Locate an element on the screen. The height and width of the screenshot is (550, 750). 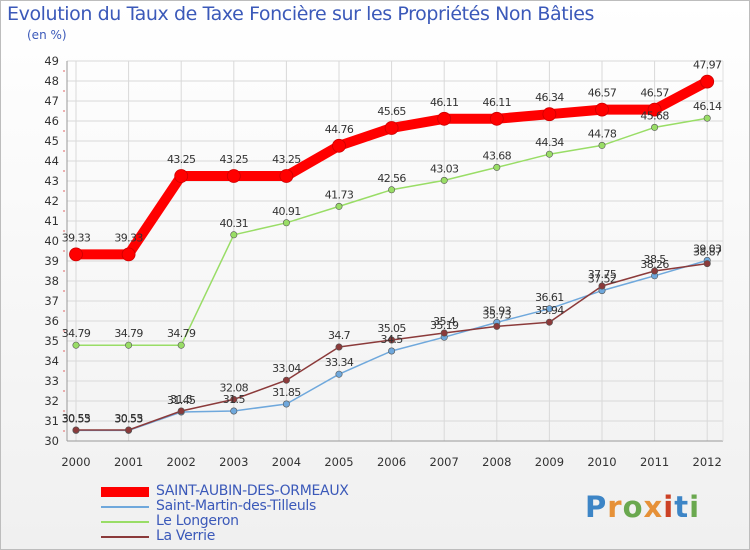
data-label: 45.65 is located at coordinates (391, 111).